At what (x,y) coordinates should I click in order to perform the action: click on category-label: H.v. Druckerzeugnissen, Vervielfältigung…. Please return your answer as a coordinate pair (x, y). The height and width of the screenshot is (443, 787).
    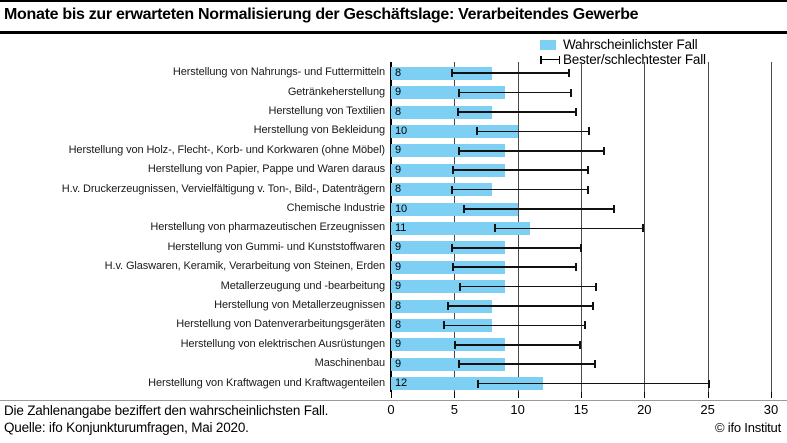
    Looking at the image, I should click on (223, 188).